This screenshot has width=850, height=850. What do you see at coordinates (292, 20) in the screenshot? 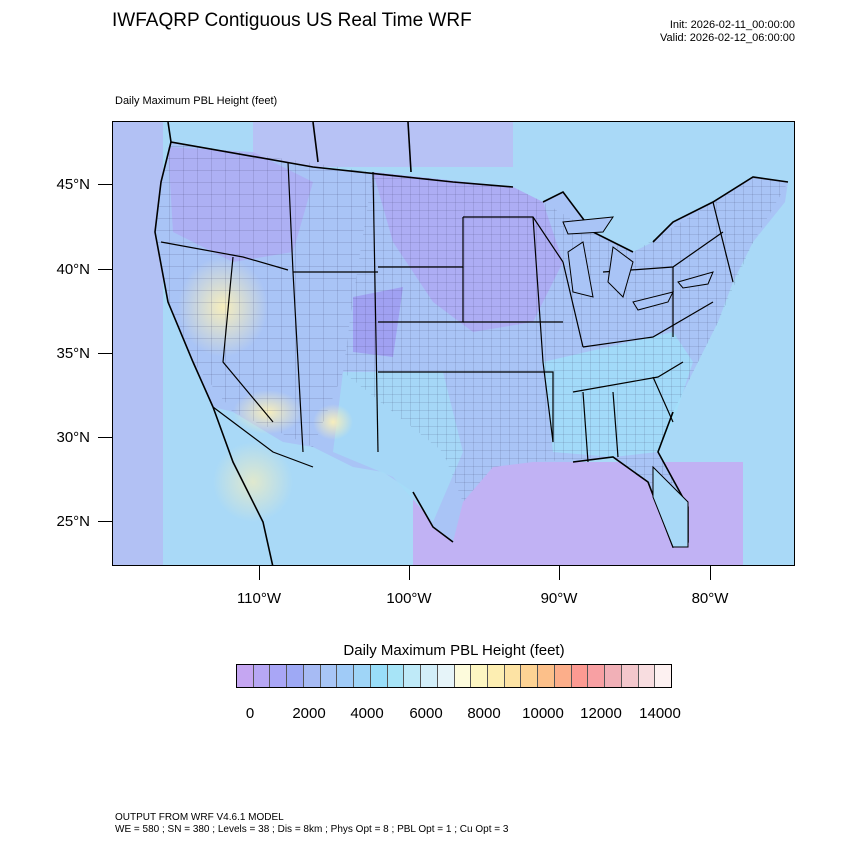
I see `map-title: IWFAQRP Contiguous US Real Time WRF` at bounding box center [292, 20].